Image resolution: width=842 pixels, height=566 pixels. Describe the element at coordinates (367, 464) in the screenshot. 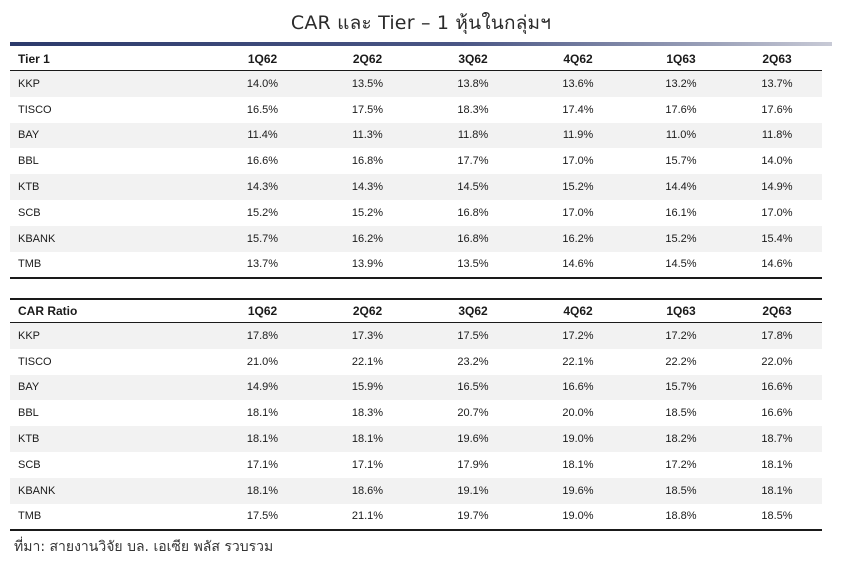

I see `car-value-cell: 17.1%` at that location.